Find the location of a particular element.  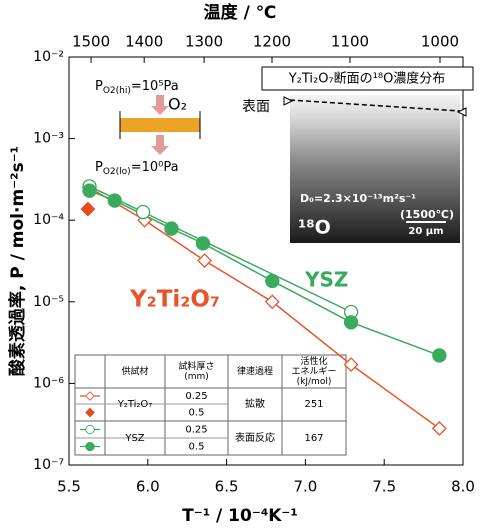

diagram: PO2(hi)=10⁵Pa O₂ PO2(lo)=10⁰Pa is located at coordinates (148, 128).